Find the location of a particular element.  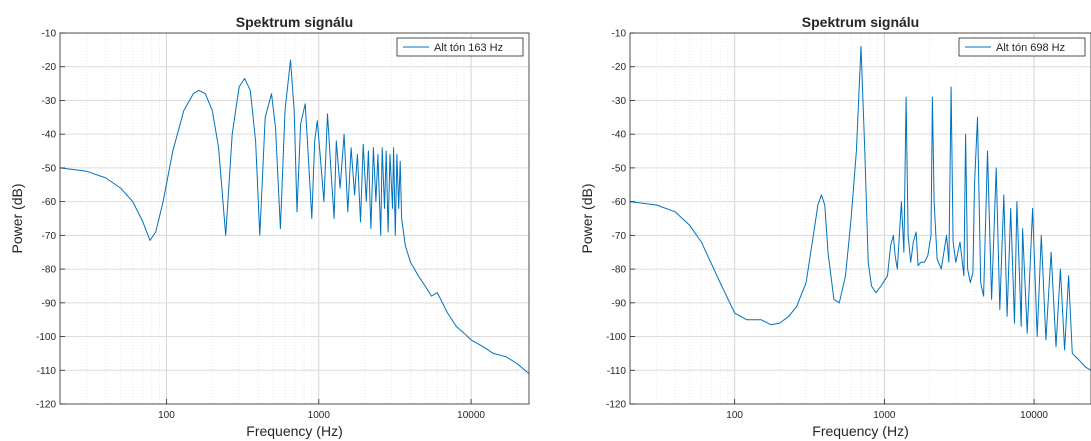

legend: Alt tón 163 Hz is located at coordinates (460, 47).